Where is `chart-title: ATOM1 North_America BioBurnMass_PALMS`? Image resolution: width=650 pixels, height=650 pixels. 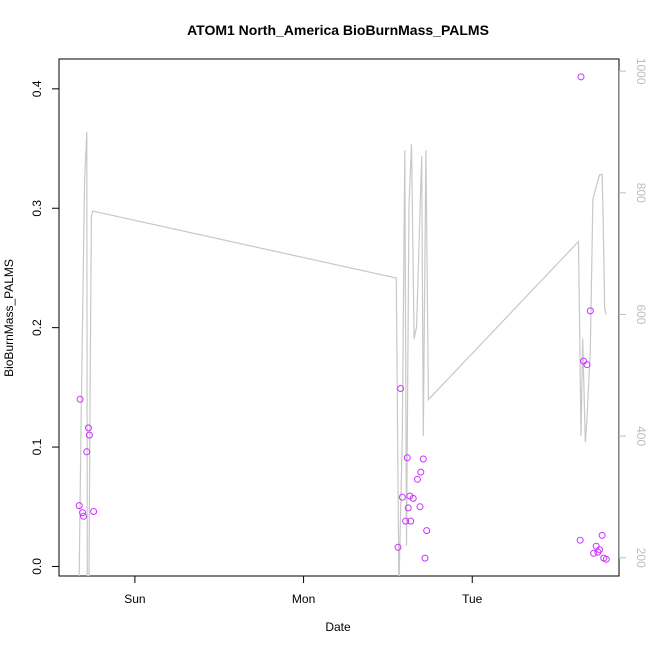
chart-title: ATOM1 North_America BioBurnMass_PALMS is located at coordinates (338, 30).